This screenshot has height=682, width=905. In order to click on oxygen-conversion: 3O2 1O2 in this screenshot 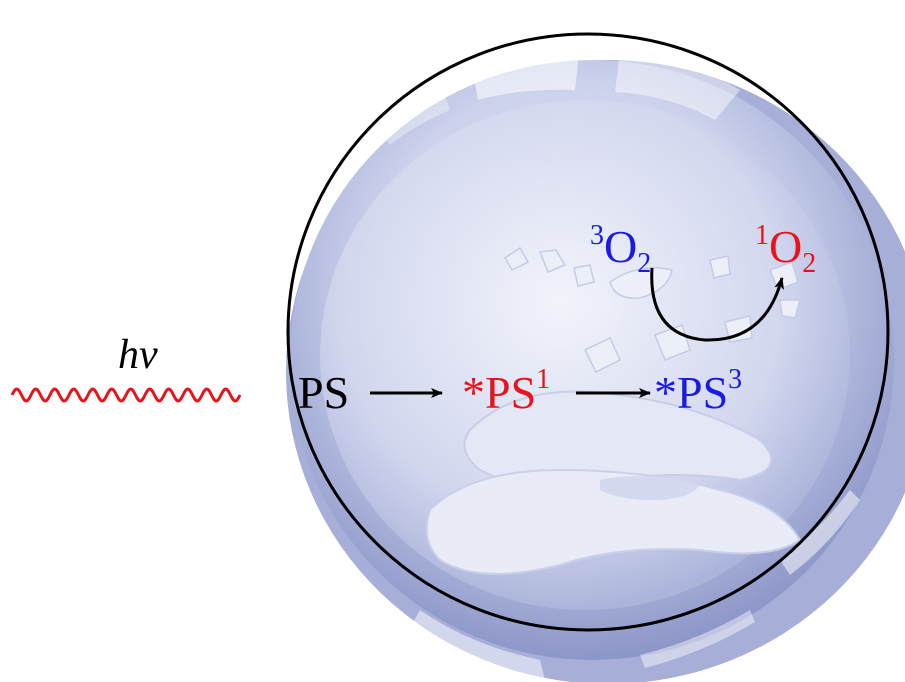, I will do `click(703, 281)`.